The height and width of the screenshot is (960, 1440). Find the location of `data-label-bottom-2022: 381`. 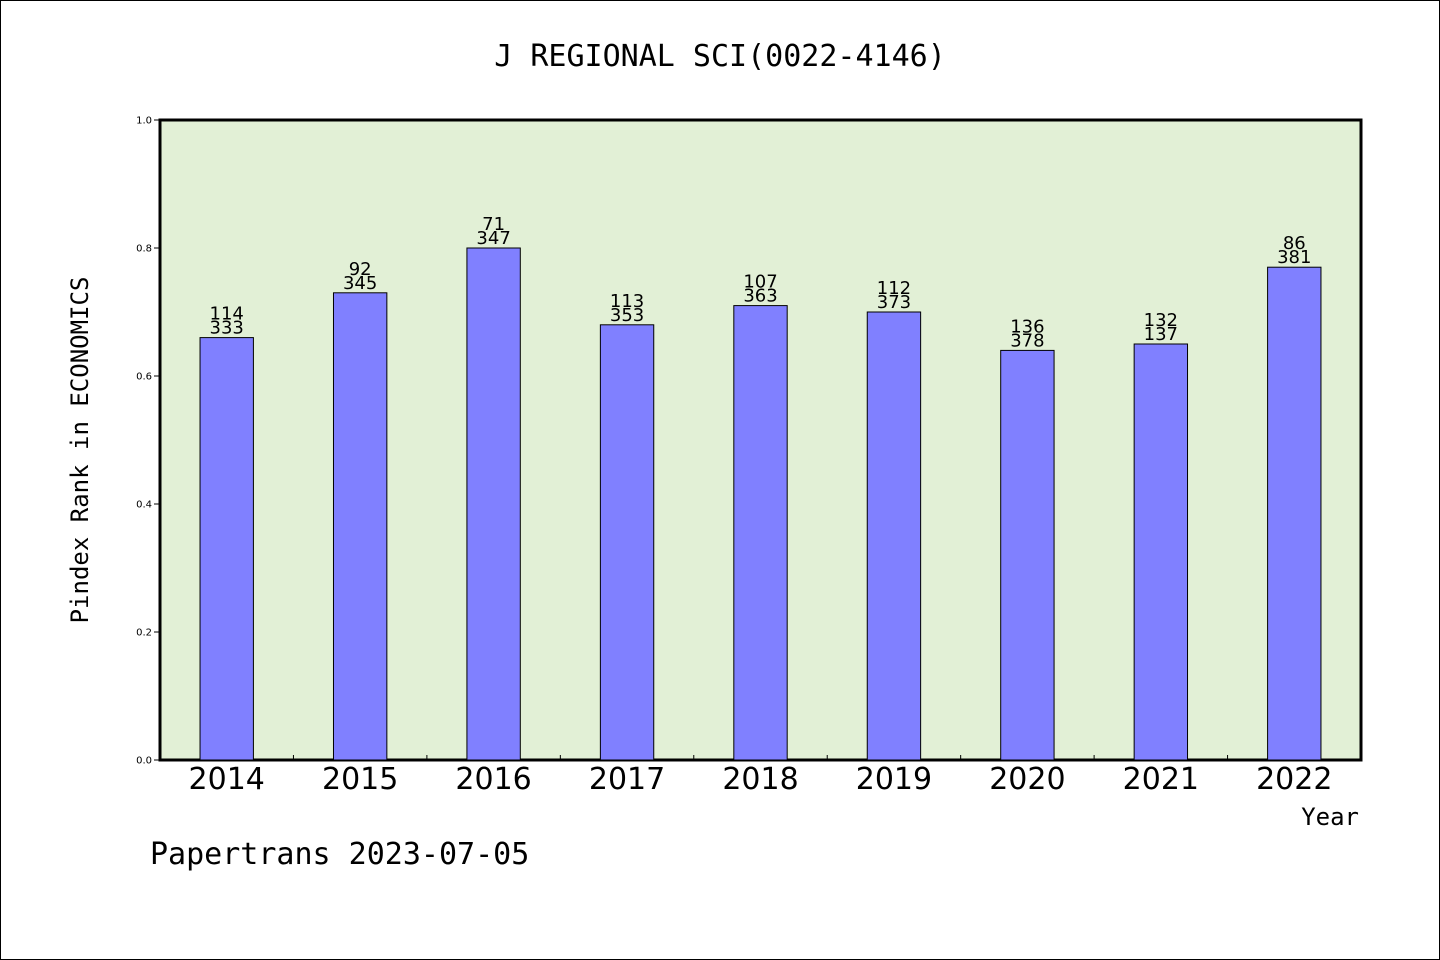

data-label-bottom-2022: 381 is located at coordinates (1294, 257).